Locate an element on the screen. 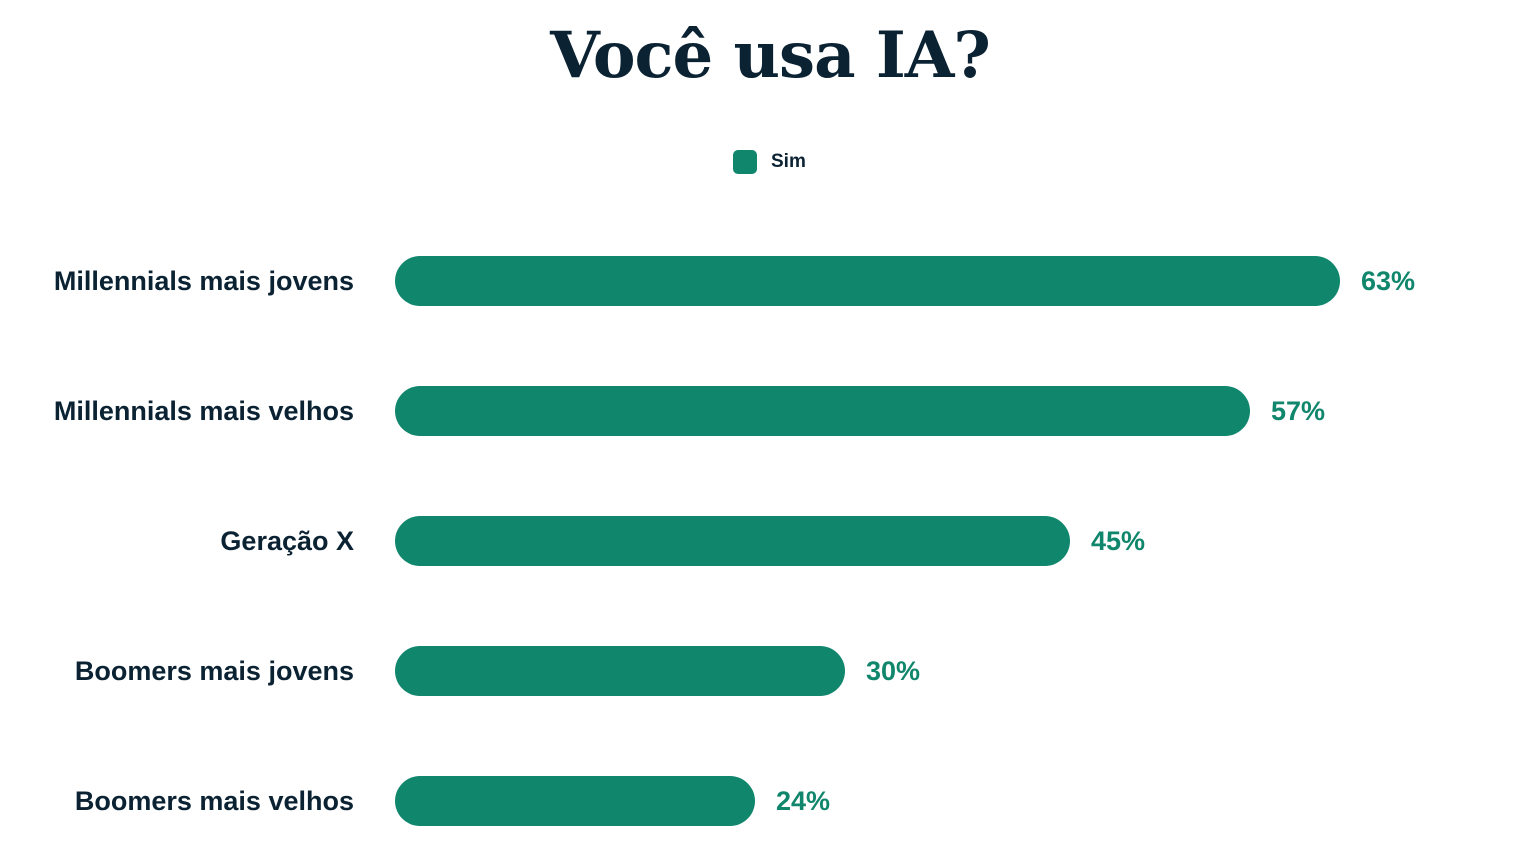 This screenshot has width=1540, height=846. category-label: Geração X is located at coordinates (287, 541).